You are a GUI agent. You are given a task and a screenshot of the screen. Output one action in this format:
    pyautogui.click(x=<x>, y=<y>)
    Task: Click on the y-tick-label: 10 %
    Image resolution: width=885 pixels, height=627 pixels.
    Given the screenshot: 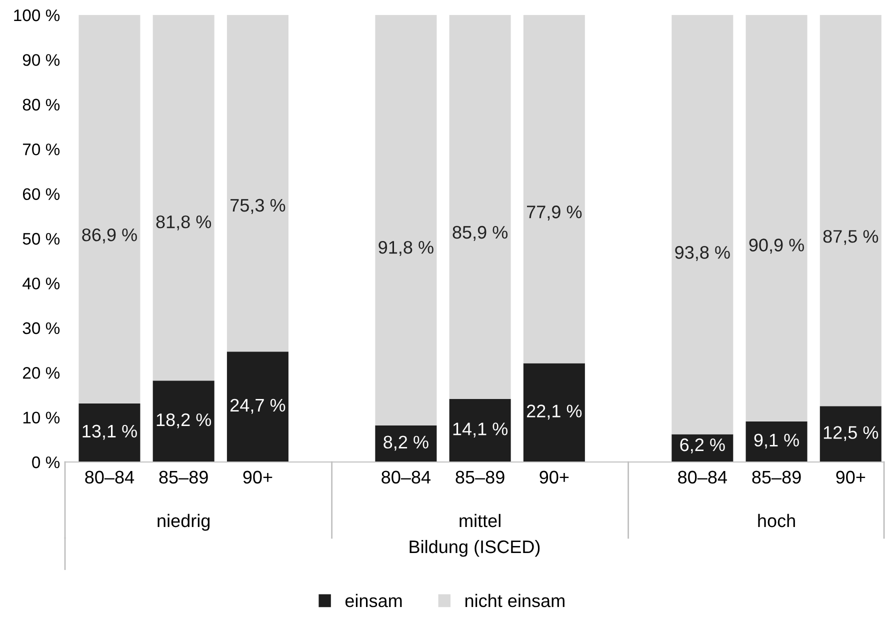 What is the action you would take?
    pyautogui.click(x=41, y=418)
    